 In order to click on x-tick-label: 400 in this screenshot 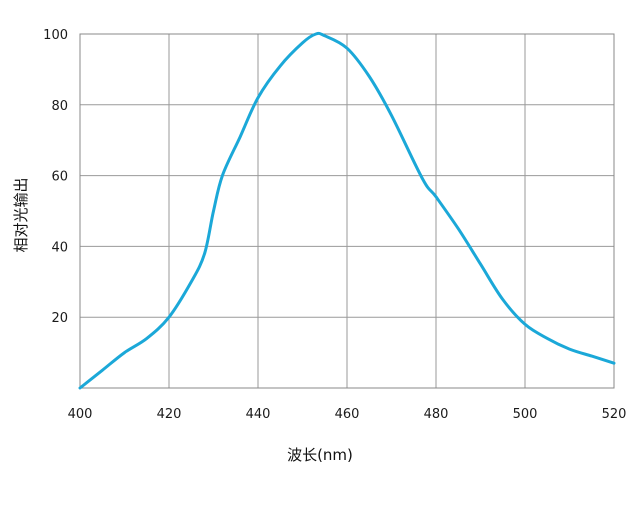, I will do `click(80, 414)`.